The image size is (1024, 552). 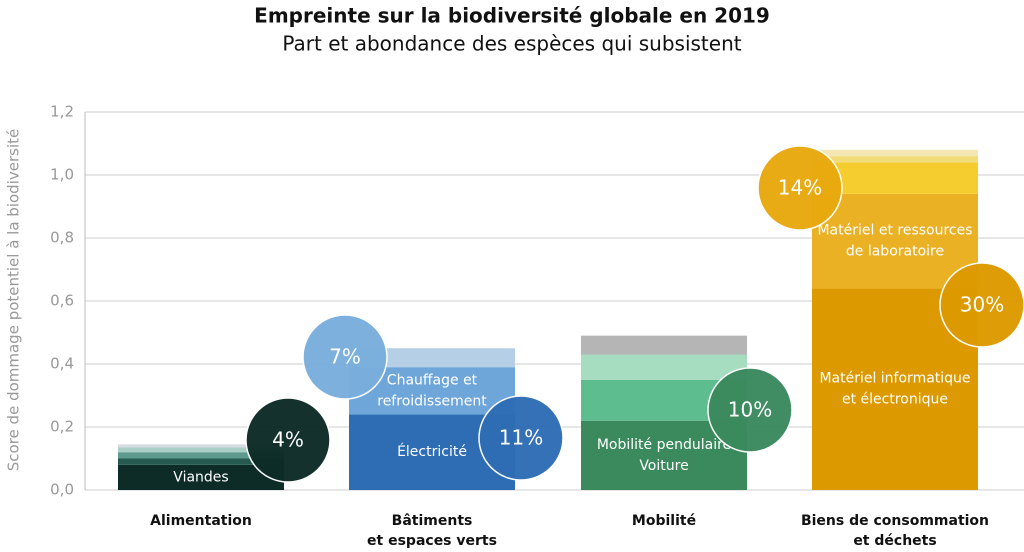 What do you see at coordinates (663, 466) in the screenshot?
I see `segment-label: Voiture` at bounding box center [663, 466].